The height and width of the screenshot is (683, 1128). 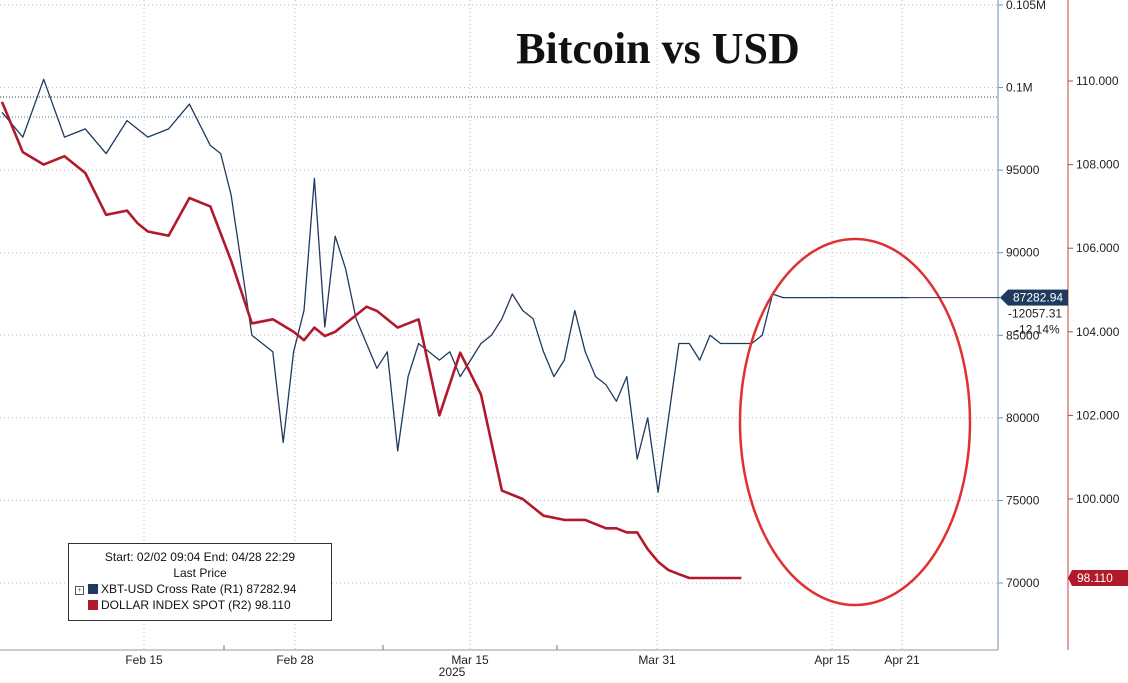 I want to click on tick-label-x: Mar 31, so click(x=657, y=660).